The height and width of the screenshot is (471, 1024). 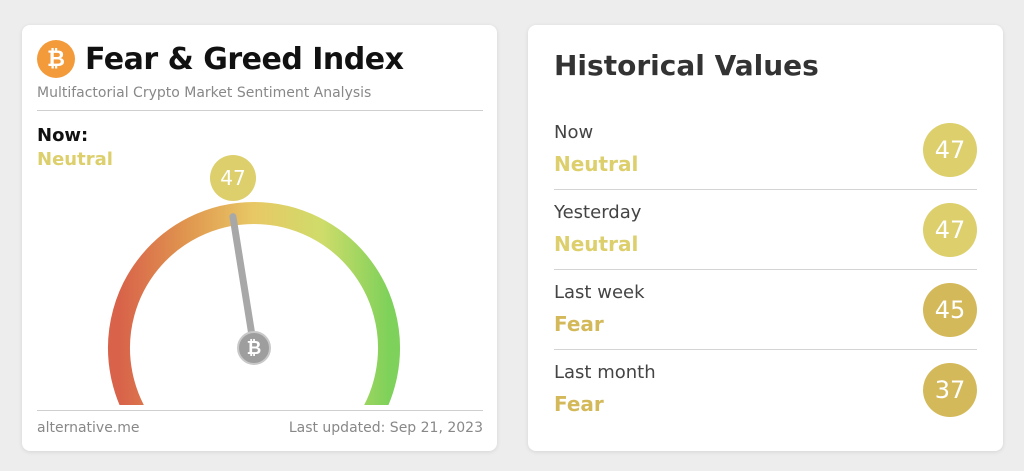 I want to click on gauge-hub-icon: ₿, so click(x=254, y=348).